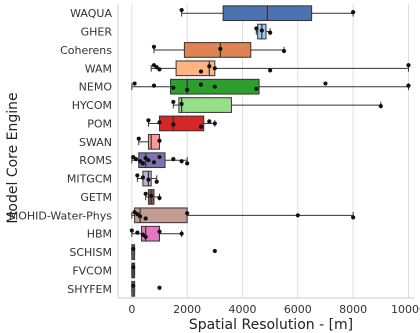 Image resolution: width=420 pixels, height=333 pixels. Describe the element at coordinates (95, 160) in the screenshot. I see `y-tick-label-8: ROMS` at that location.